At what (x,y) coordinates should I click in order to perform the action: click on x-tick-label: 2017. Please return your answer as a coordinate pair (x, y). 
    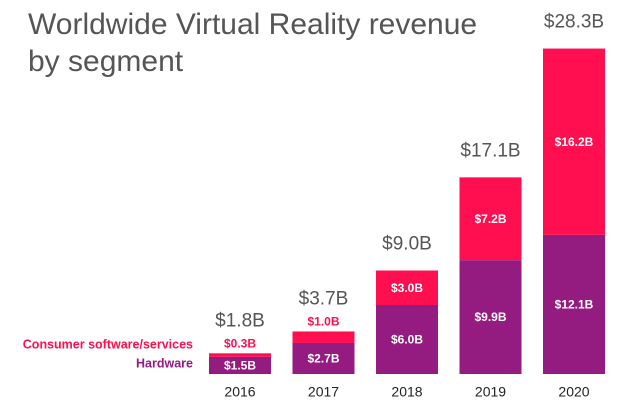
    Looking at the image, I should click on (323, 392).